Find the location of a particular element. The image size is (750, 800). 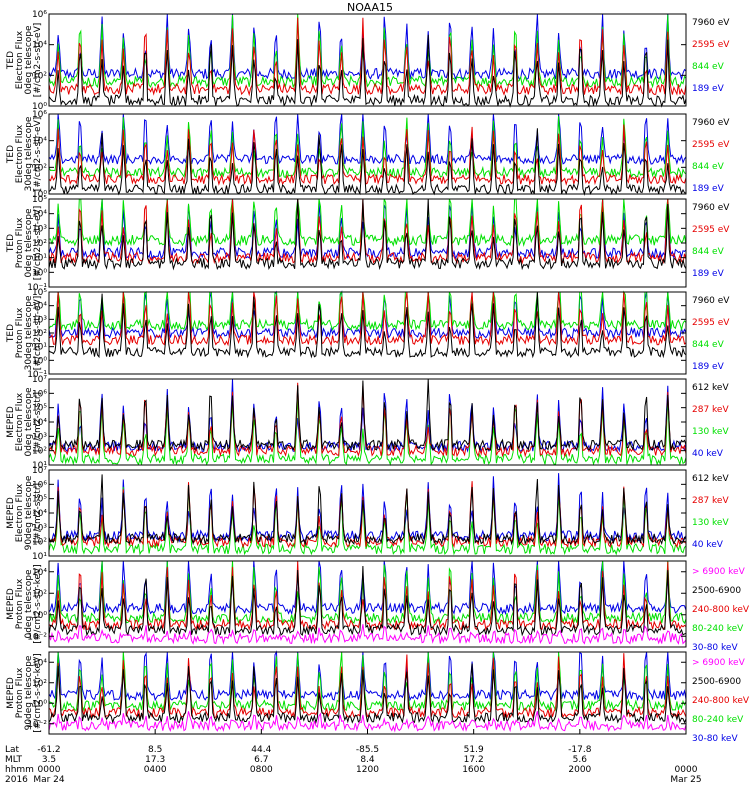

legend-entry: 30-80 keV is located at coordinates (715, 739).